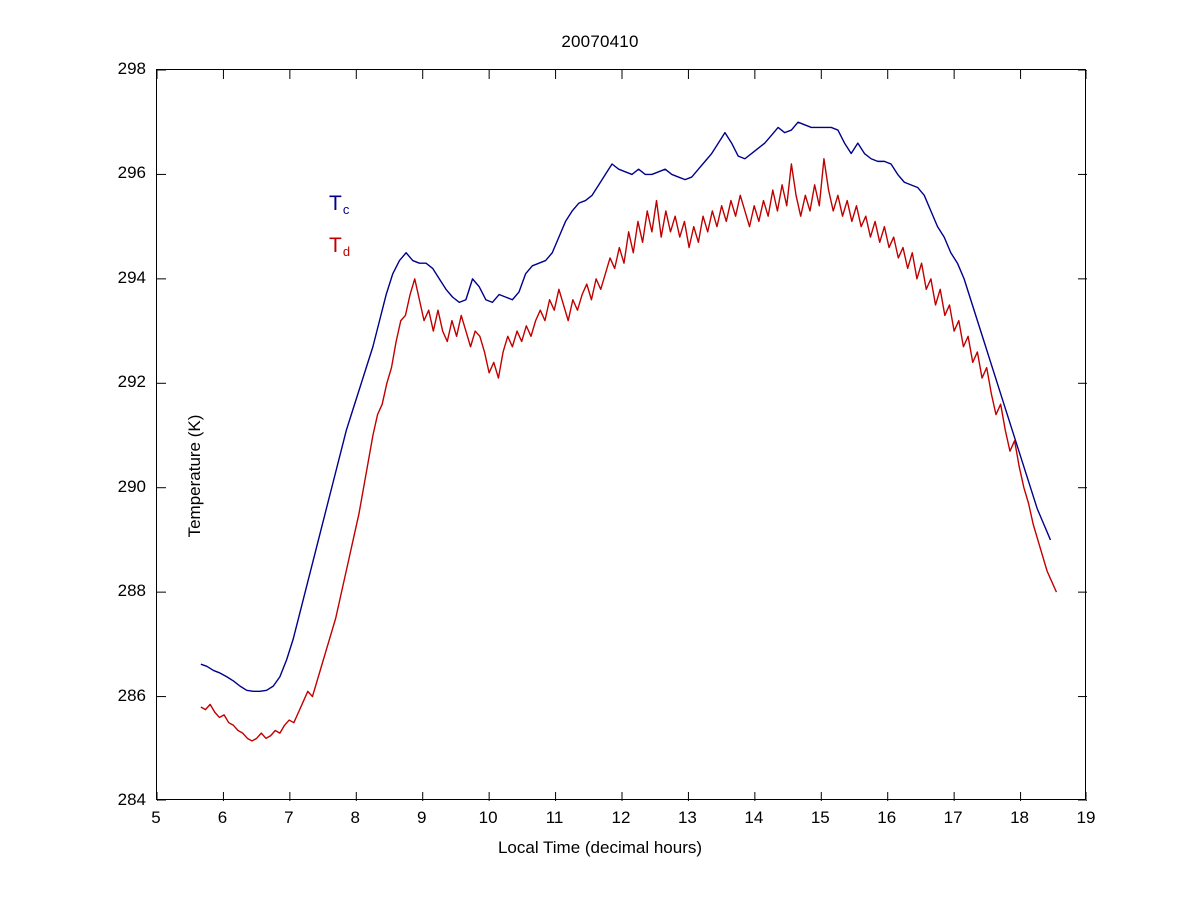 Image resolution: width=1200 pixels, height=900 pixels. What do you see at coordinates (131, 173) in the screenshot?
I see `y-tick-label: 296` at bounding box center [131, 173].